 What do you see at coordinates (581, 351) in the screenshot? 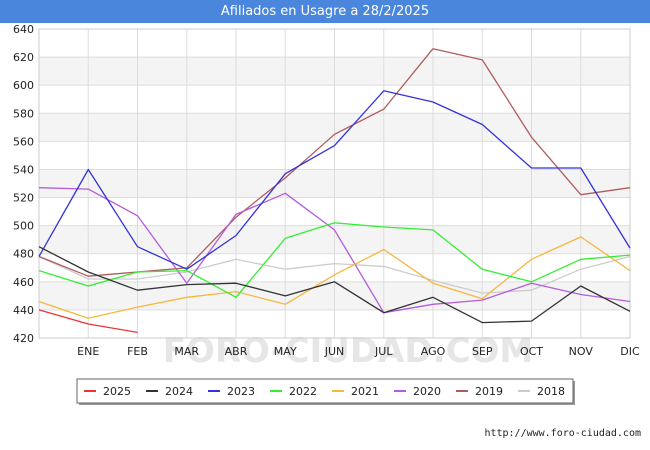
I see `x-tick-label: NOV` at bounding box center [581, 351].